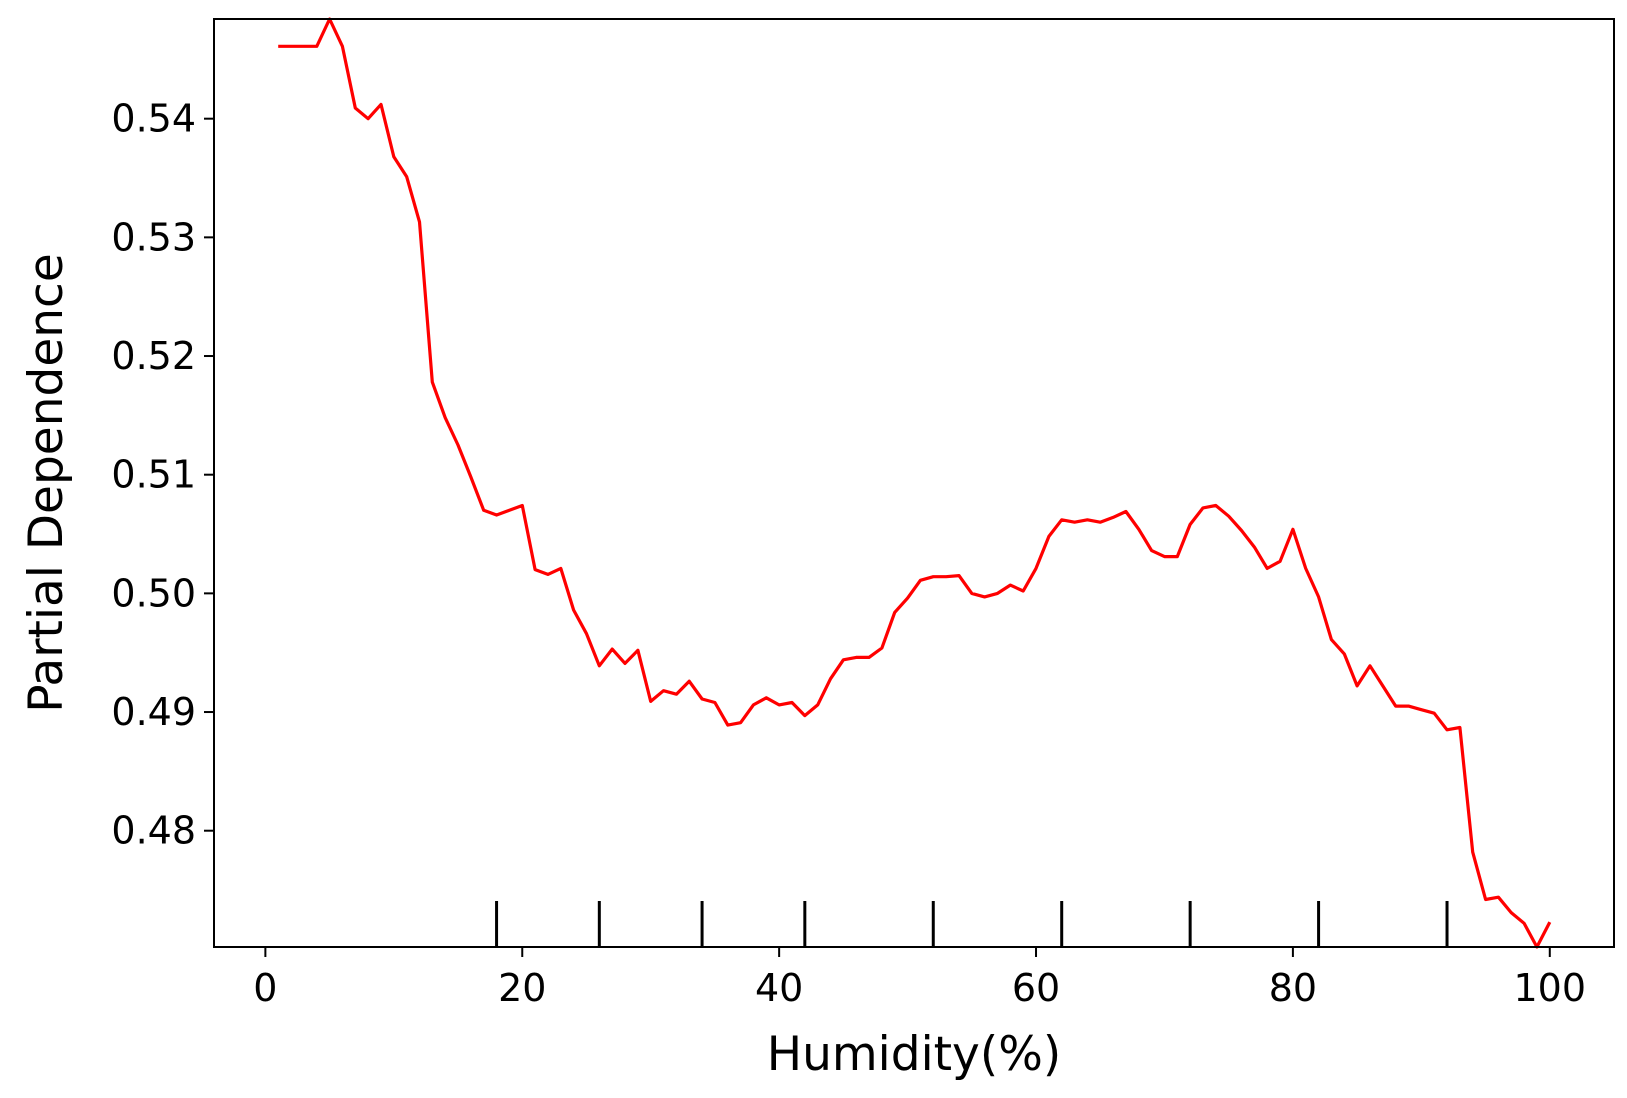 Image resolution: width=1627 pixels, height=1098 pixels. Describe the element at coordinates (522, 988) in the screenshot. I see `x-tick-label: 20` at that location.